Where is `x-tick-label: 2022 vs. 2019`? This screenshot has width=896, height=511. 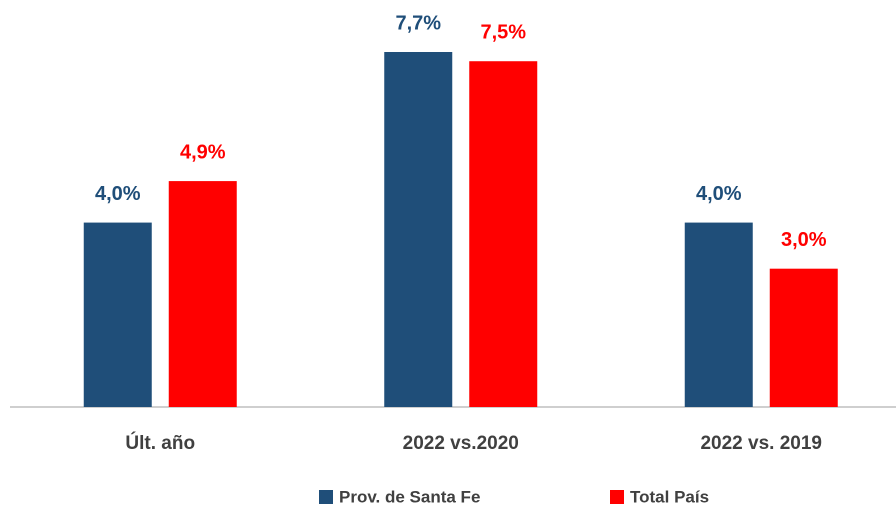 x-tick-label: 2022 vs. 2019 is located at coordinates (761, 443).